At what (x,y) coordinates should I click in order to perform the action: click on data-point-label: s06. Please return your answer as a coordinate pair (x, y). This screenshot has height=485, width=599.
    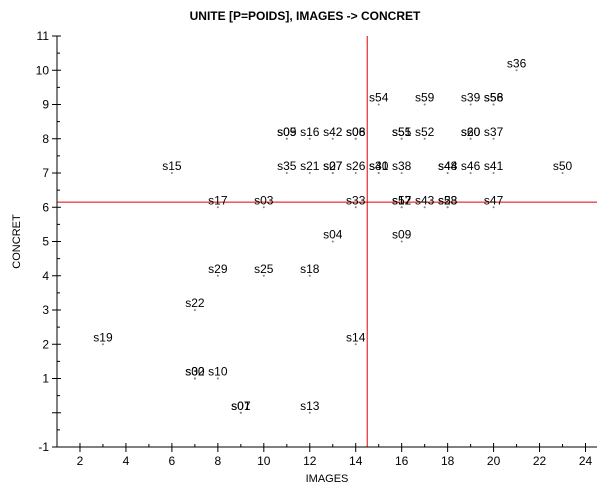
    Looking at the image, I should click on (356, 132).